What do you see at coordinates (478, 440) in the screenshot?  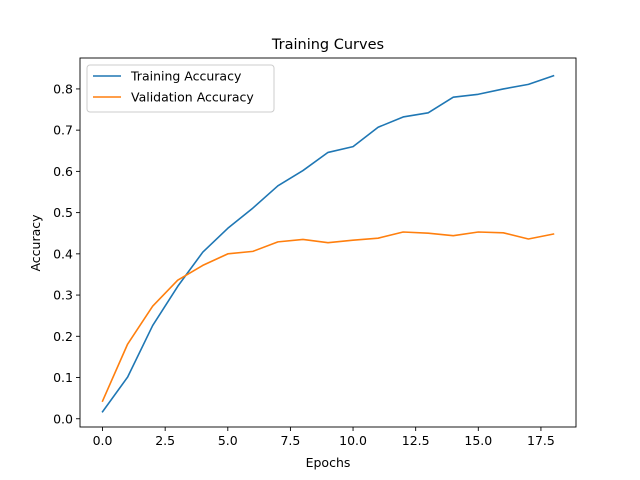 I see `x-tick-label: 15.0` at bounding box center [478, 440].